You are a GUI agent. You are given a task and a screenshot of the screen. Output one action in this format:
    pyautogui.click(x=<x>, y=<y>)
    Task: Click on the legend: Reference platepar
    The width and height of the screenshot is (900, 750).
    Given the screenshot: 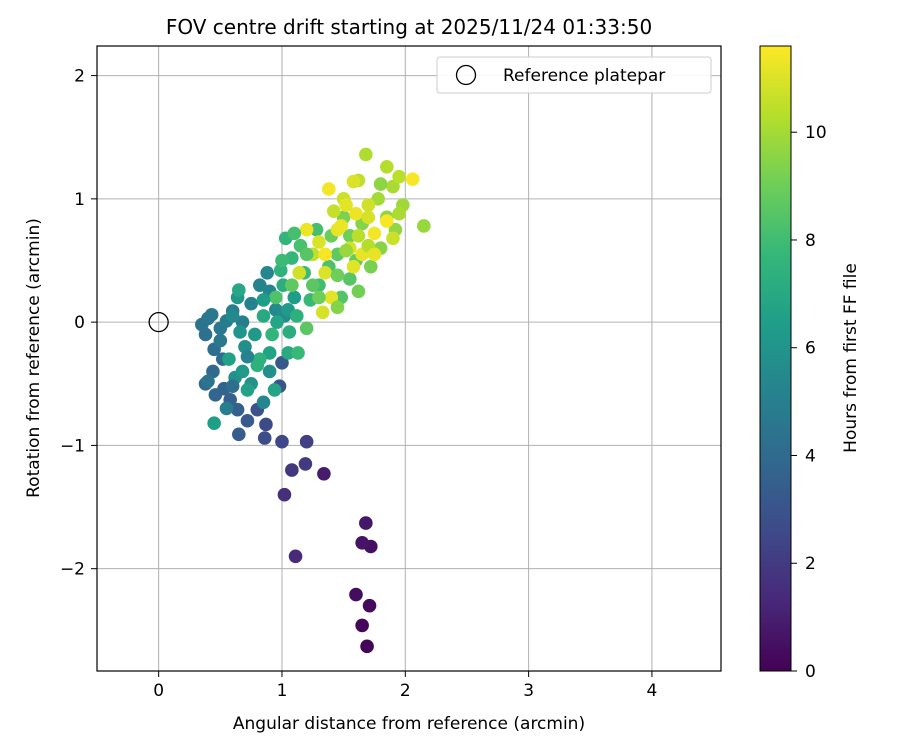 What is the action you would take?
    pyautogui.click(x=574, y=75)
    